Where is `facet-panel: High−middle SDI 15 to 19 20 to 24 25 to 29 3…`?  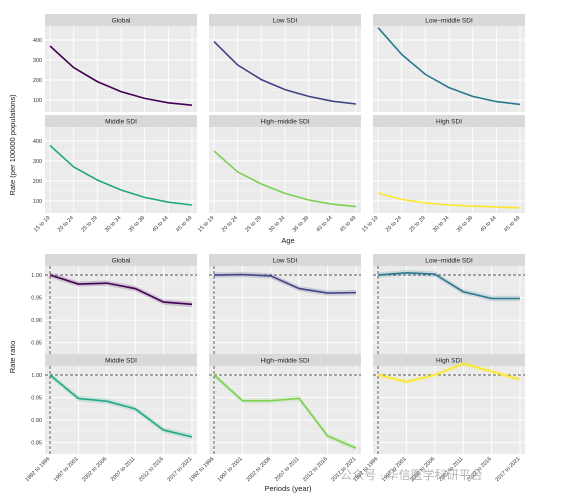
facet-panel: High−middle SDI 15 to 19 20 to 24 25 to 29 3… is located at coordinates (279, 174).